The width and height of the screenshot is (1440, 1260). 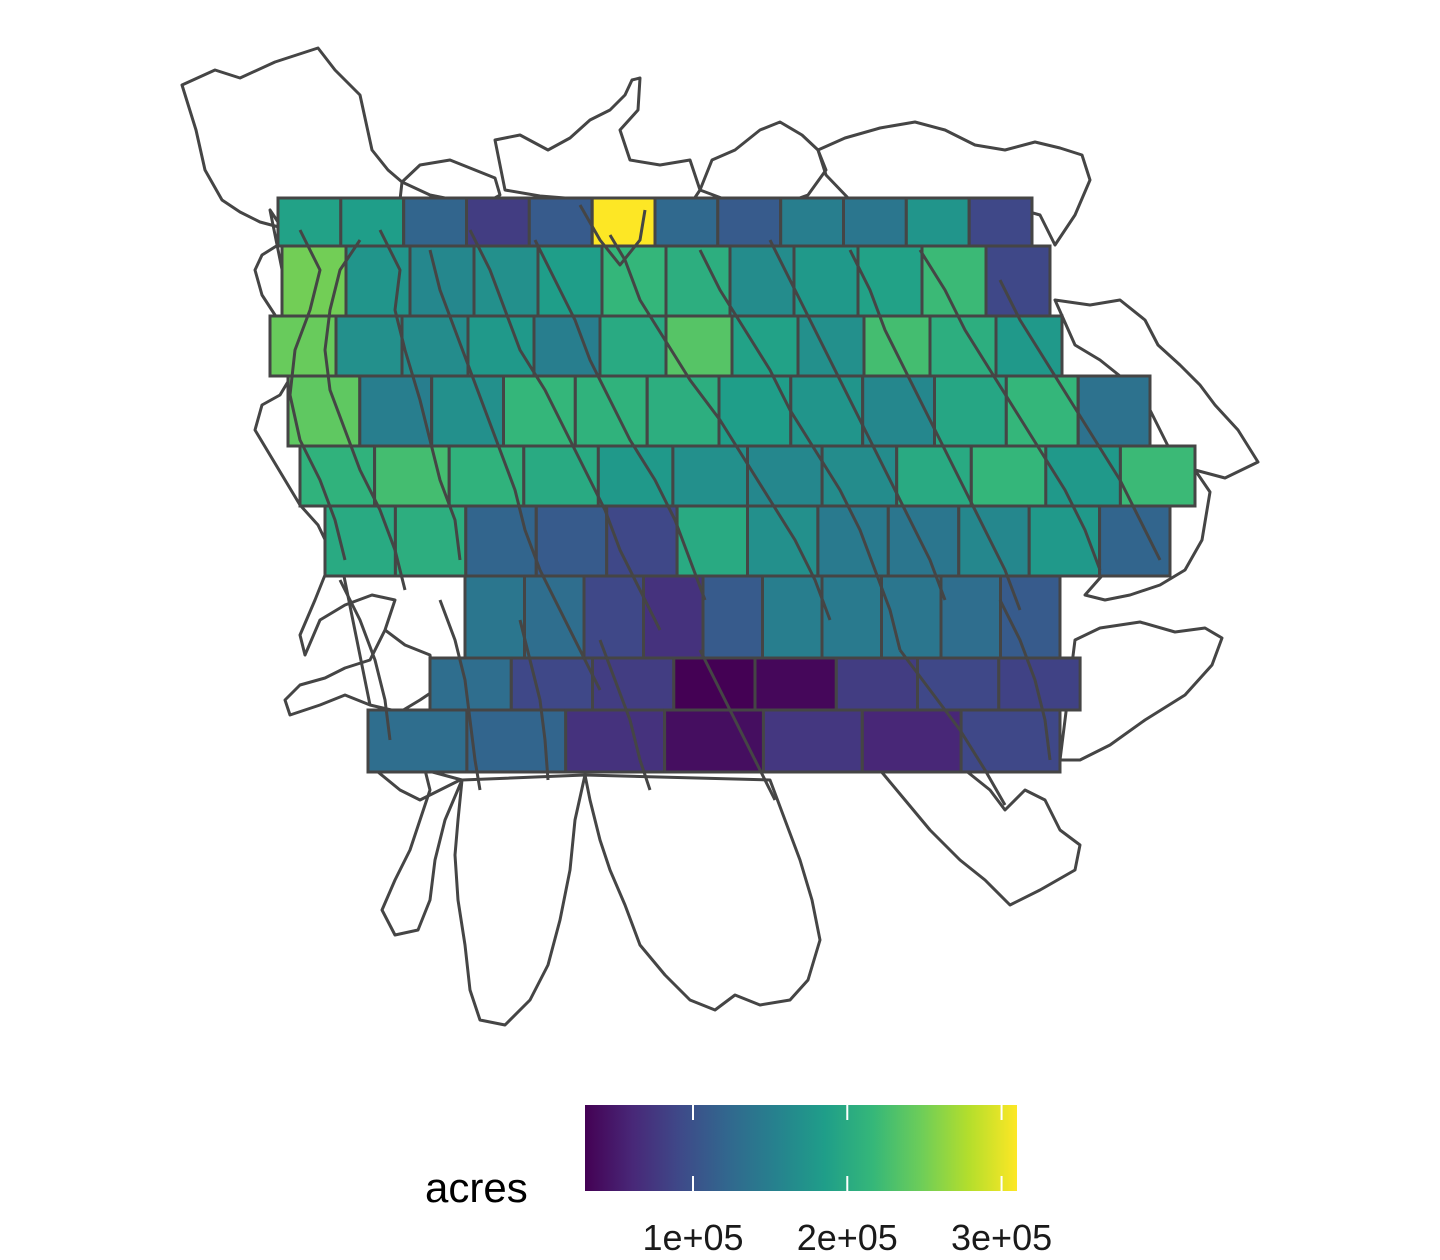 I want to click on watershed-n2, so click(x=597, y=141).